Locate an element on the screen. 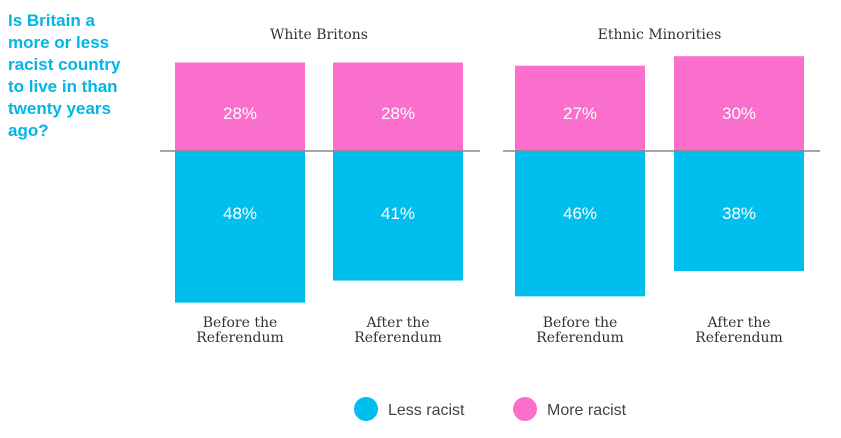  value-label: 46% is located at coordinates (580, 213).